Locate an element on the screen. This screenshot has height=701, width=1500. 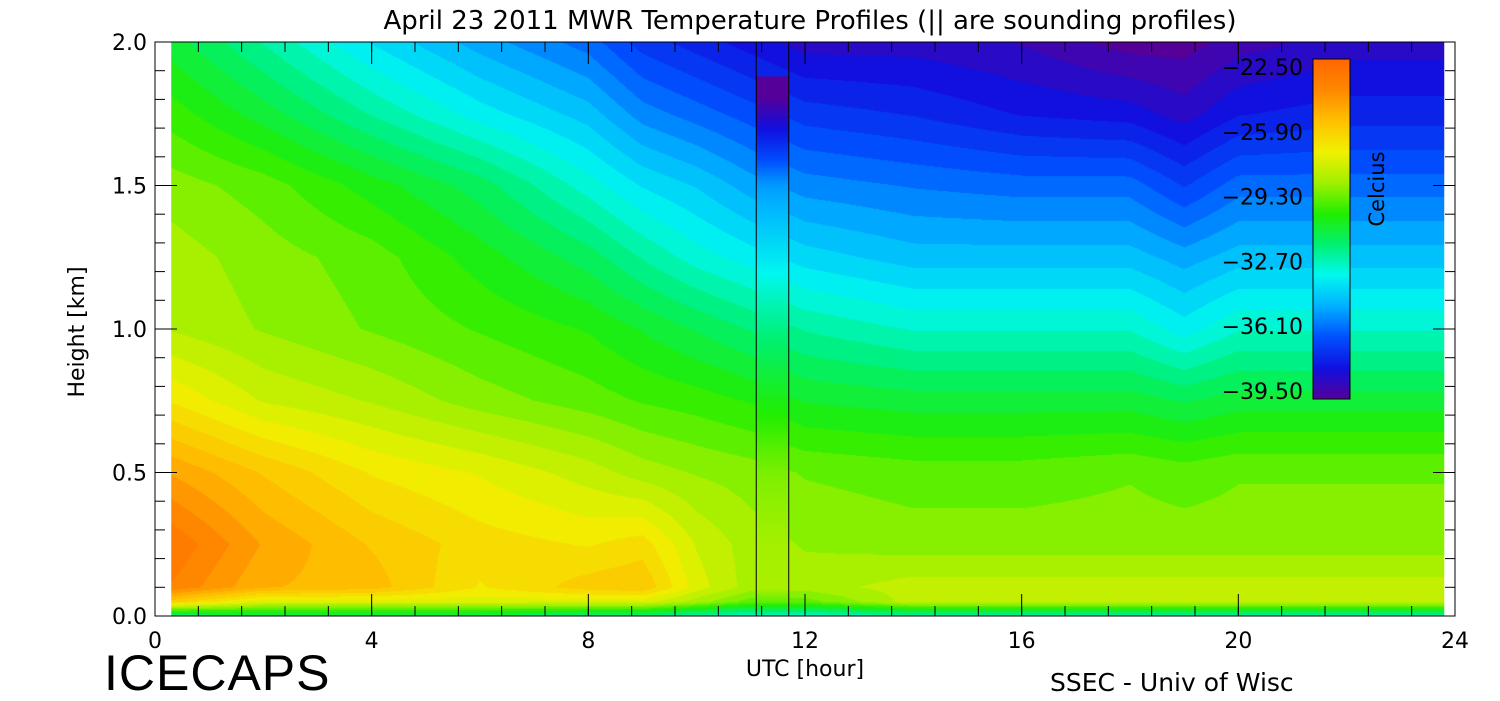
x-axis-label: UTC [hour] is located at coordinates (805, 669).